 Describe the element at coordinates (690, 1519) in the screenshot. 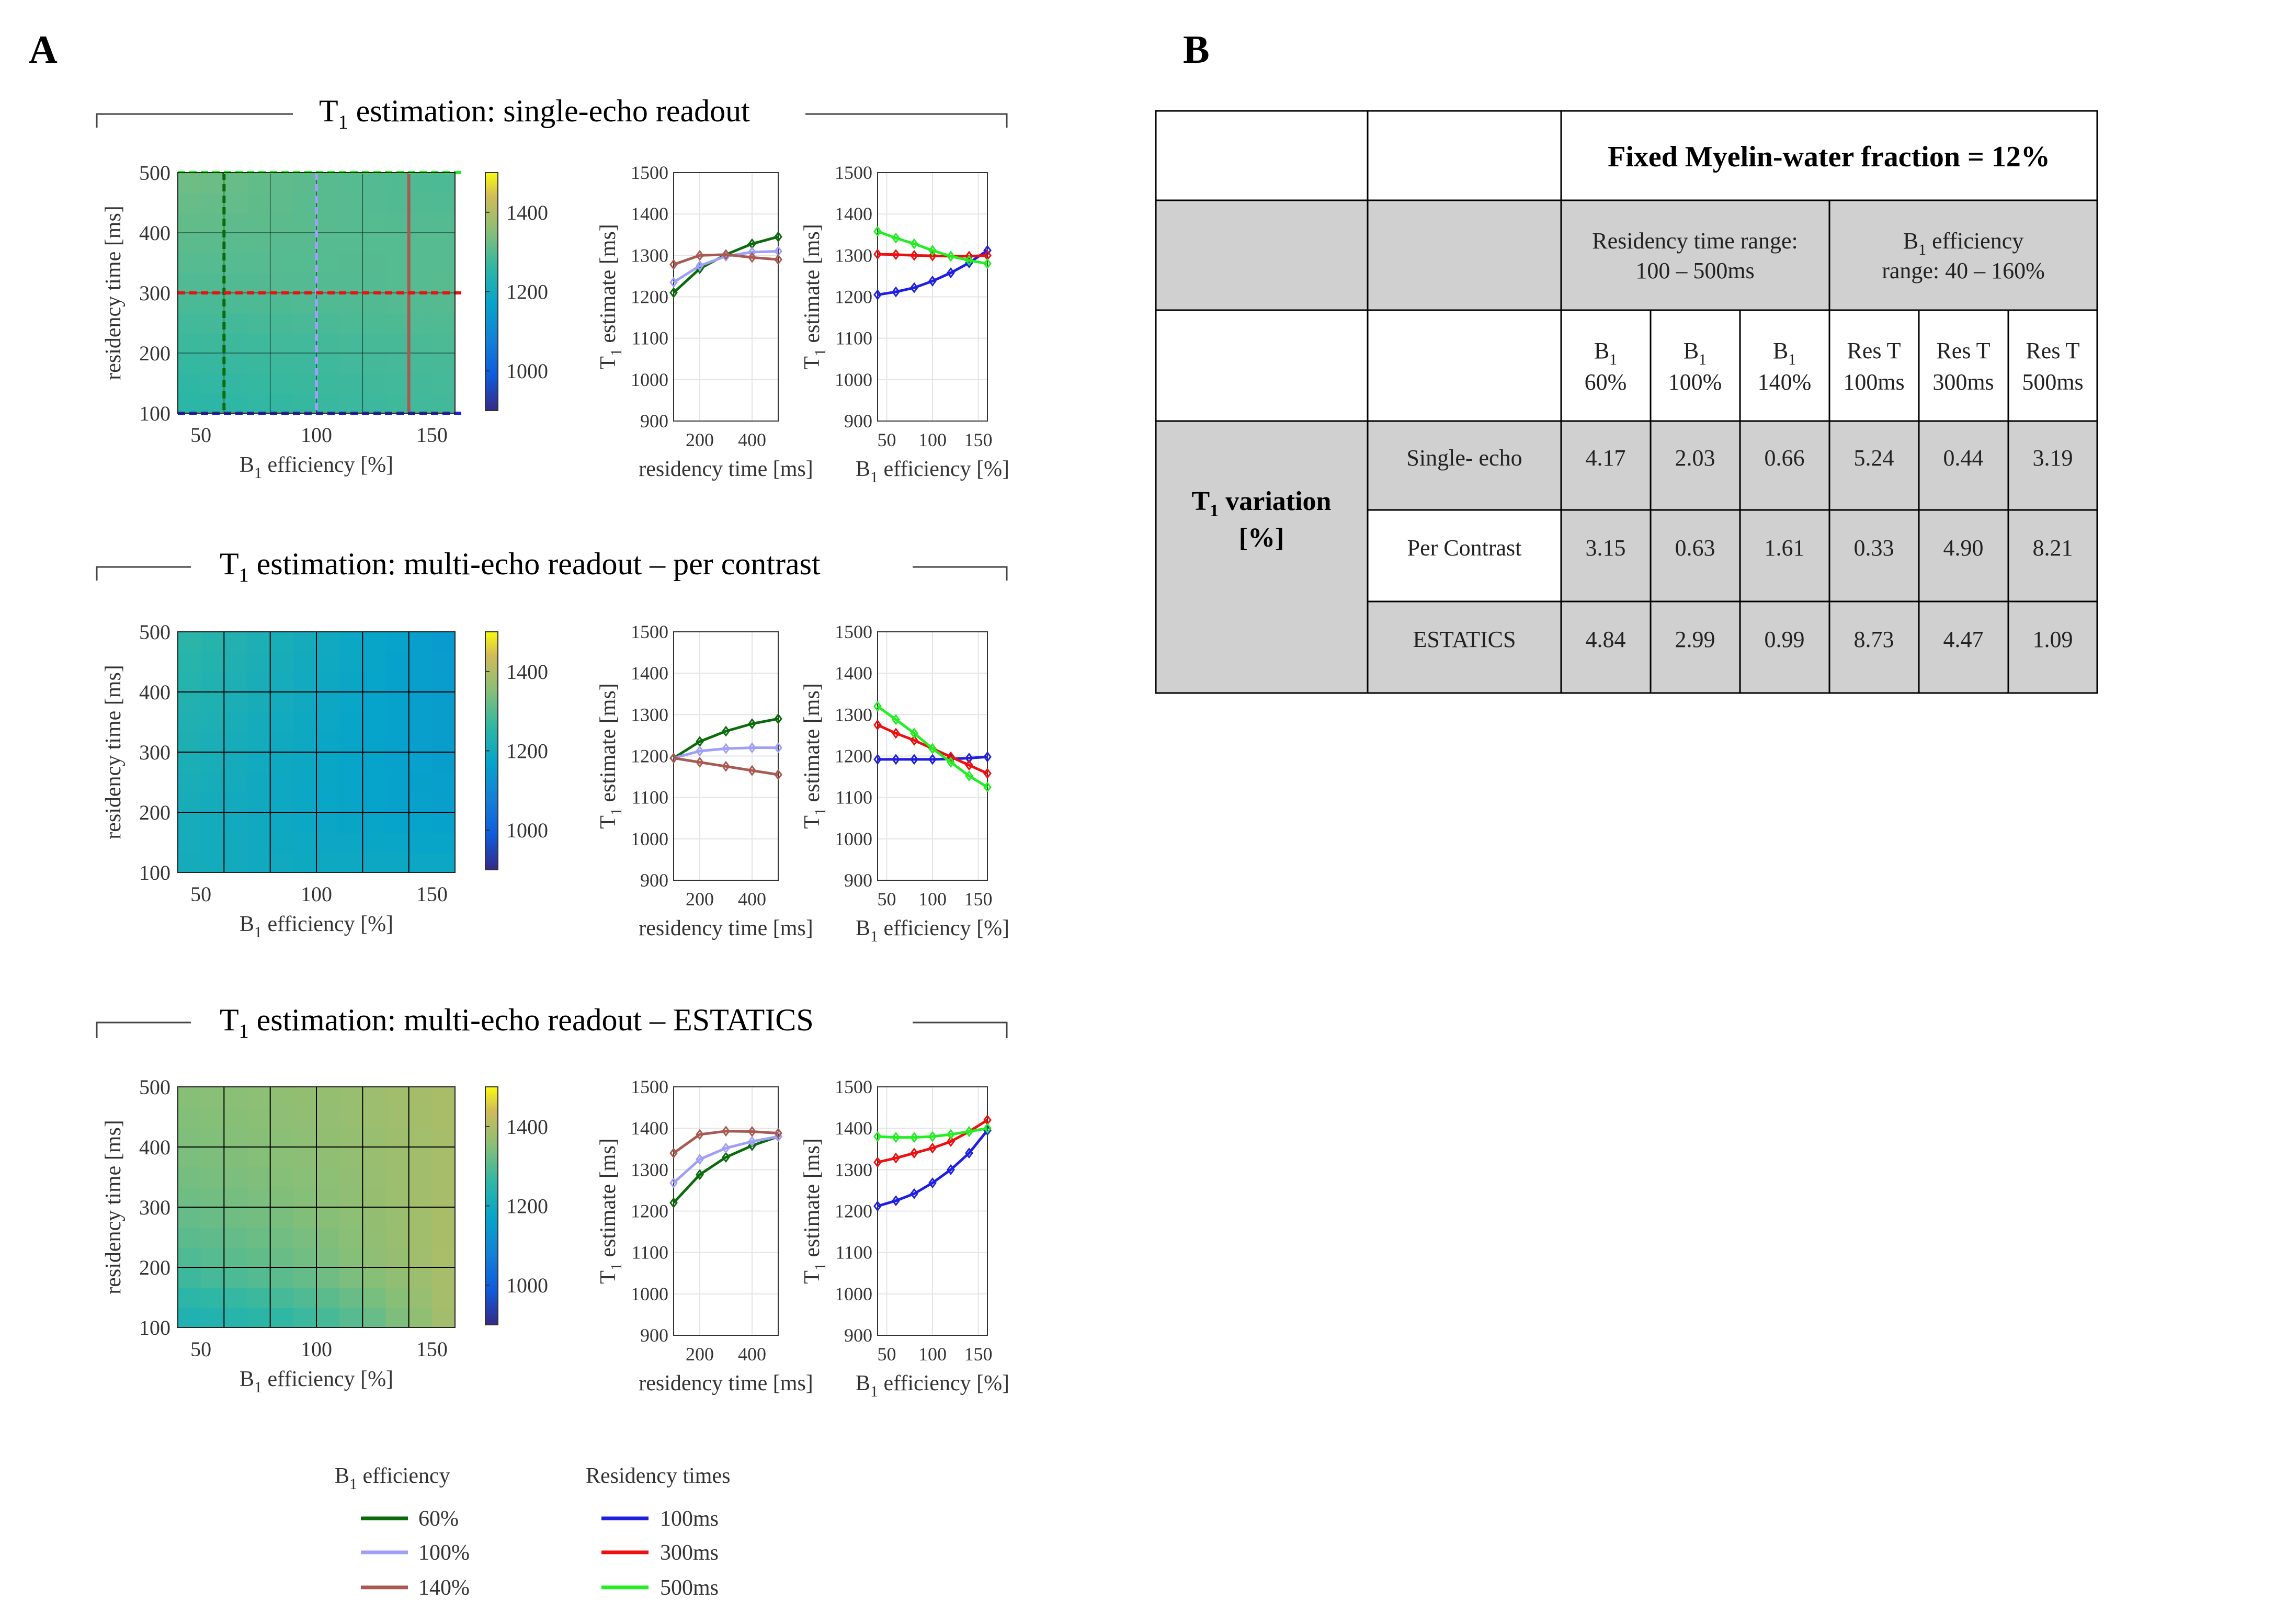

I see `legend-res-label: 100ms` at that location.